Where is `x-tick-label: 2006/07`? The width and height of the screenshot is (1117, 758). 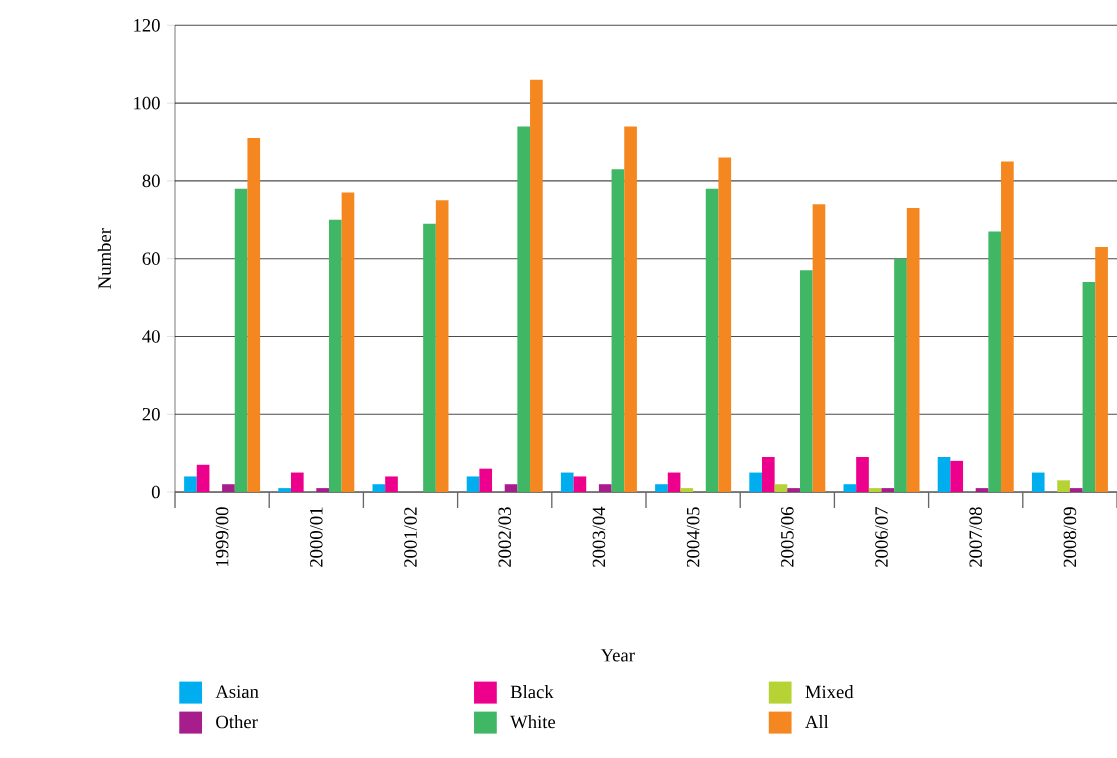 x-tick-label: 2006/07 is located at coordinates (881, 537).